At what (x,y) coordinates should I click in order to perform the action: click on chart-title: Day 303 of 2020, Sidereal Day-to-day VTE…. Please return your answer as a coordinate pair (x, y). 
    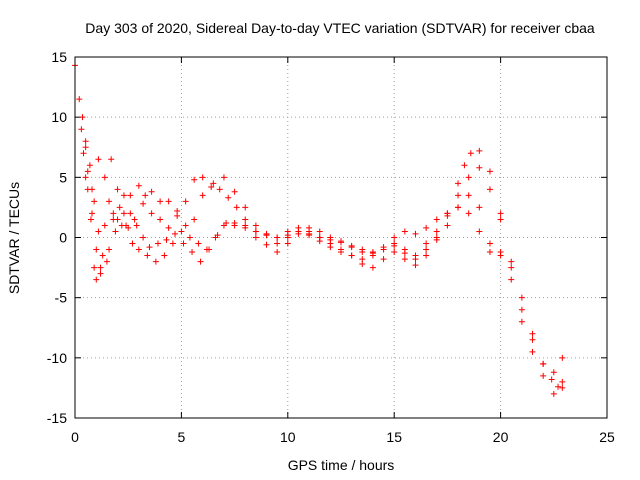
    Looking at the image, I should click on (340, 28).